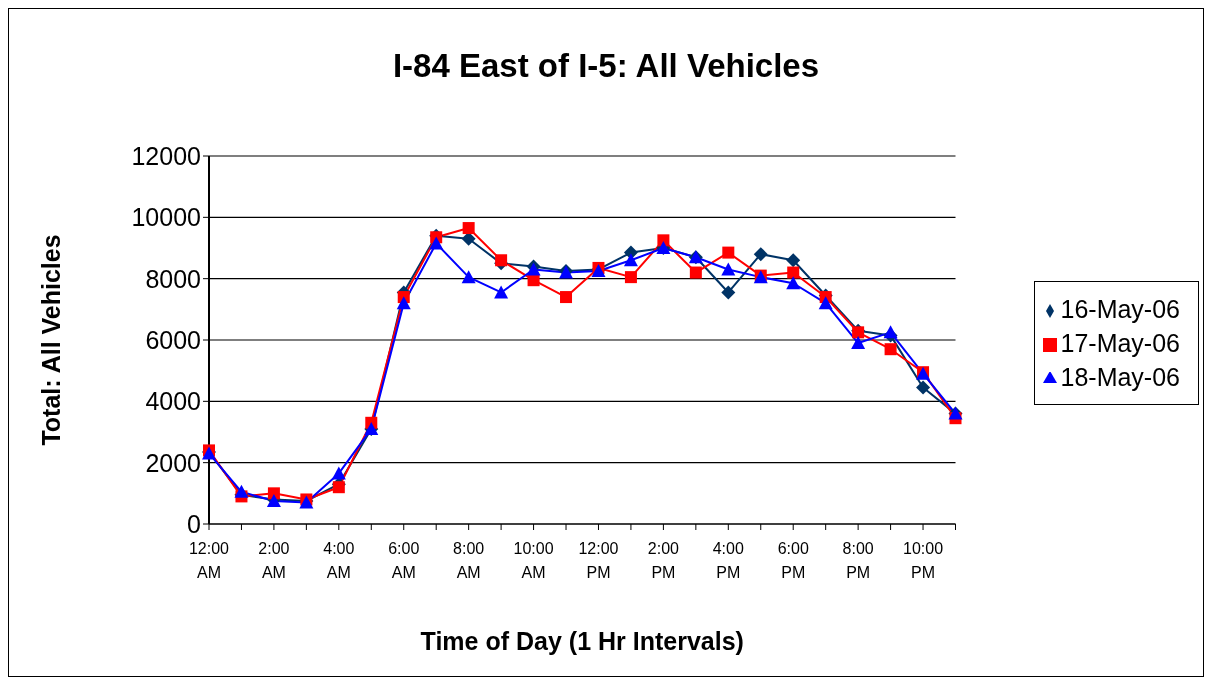 The height and width of the screenshot is (685, 1212). I want to click on x-tick-label: 6:00 AM, so click(404, 560).